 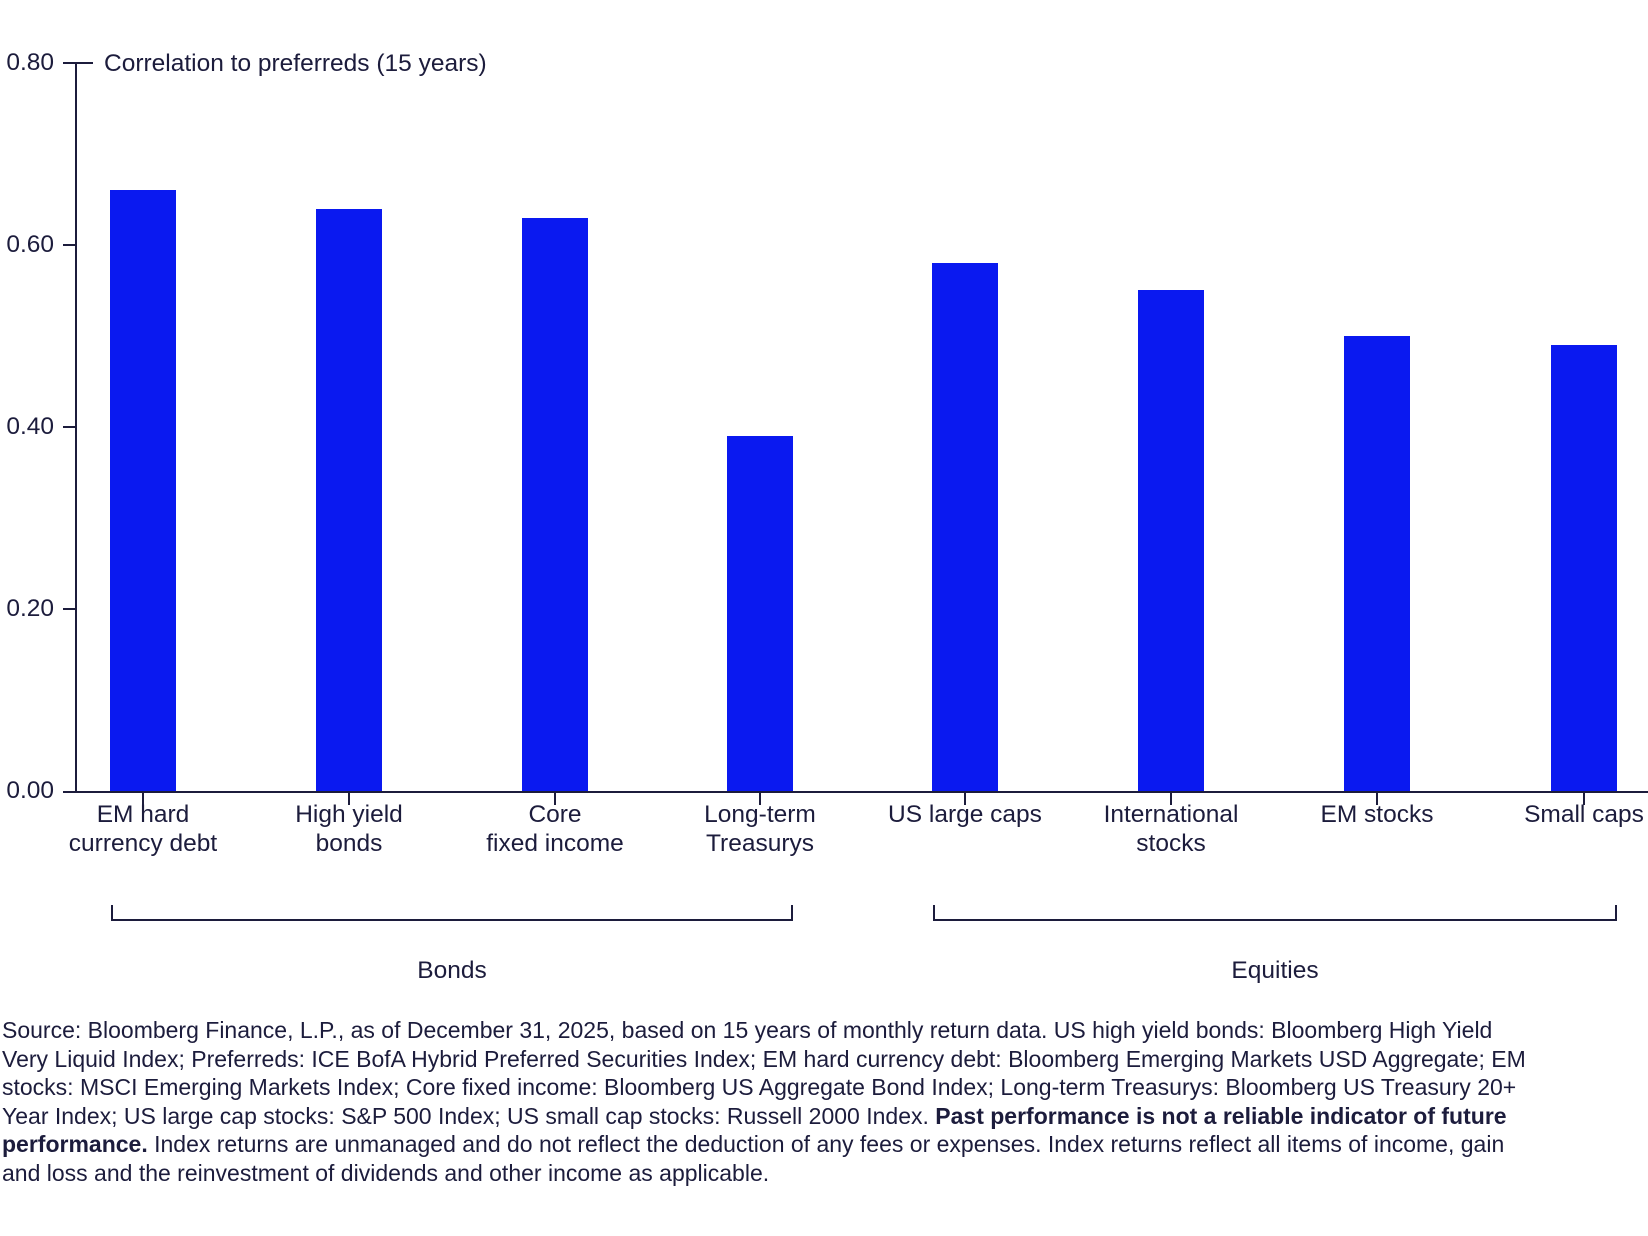 I want to click on bar-long-term-treasurys, so click(x=760, y=613).